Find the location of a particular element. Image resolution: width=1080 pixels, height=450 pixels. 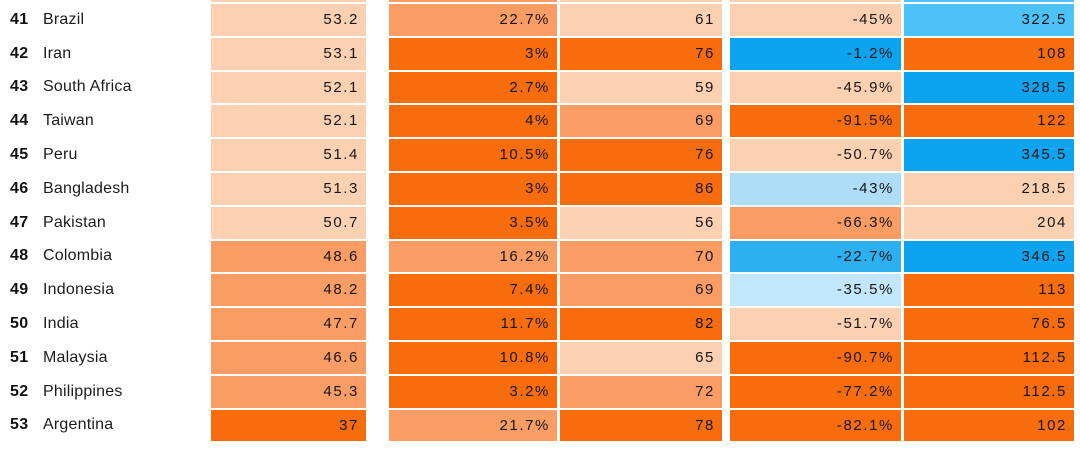

table-row: 46 Bangladesh 51.3 3% 86 -43% 218.5 is located at coordinates (540, 188).